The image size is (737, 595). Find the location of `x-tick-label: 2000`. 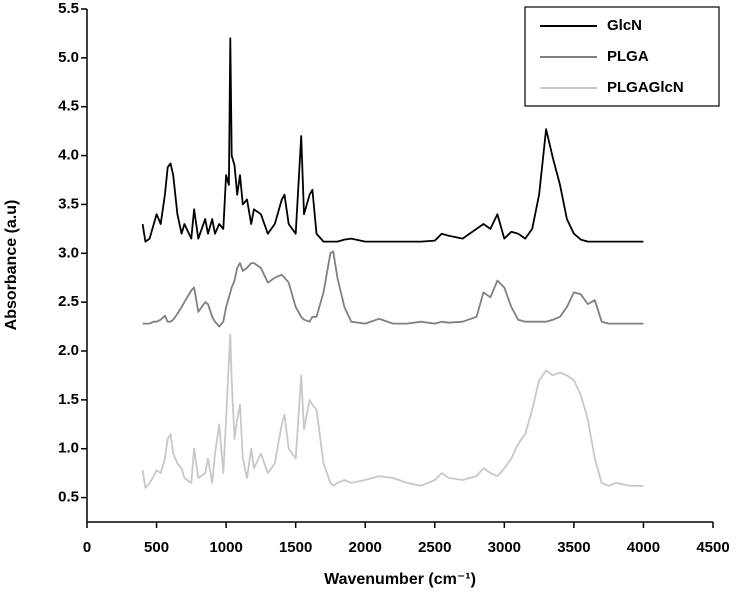

x-tick-label: 2000 is located at coordinates (365, 547).